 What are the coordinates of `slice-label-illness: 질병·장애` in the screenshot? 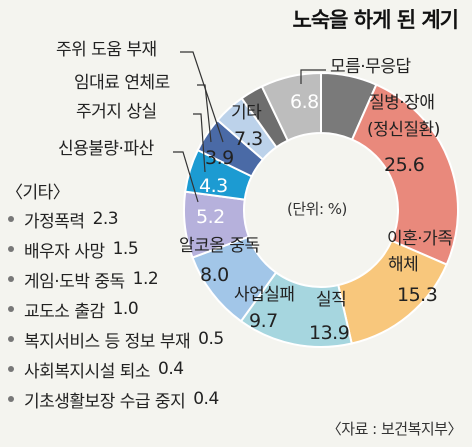 It's located at (402, 103).